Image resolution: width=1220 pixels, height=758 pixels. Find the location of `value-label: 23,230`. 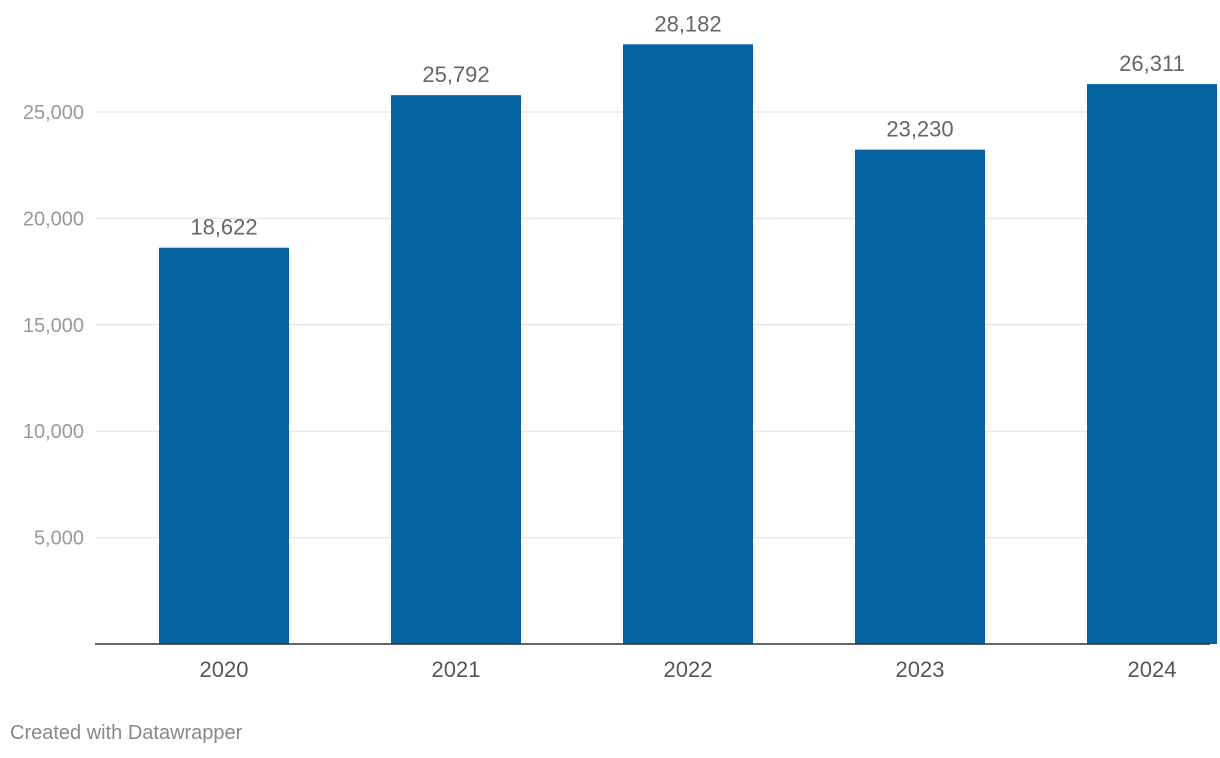

value-label: 23,230 is located at coordinates (919, 129).